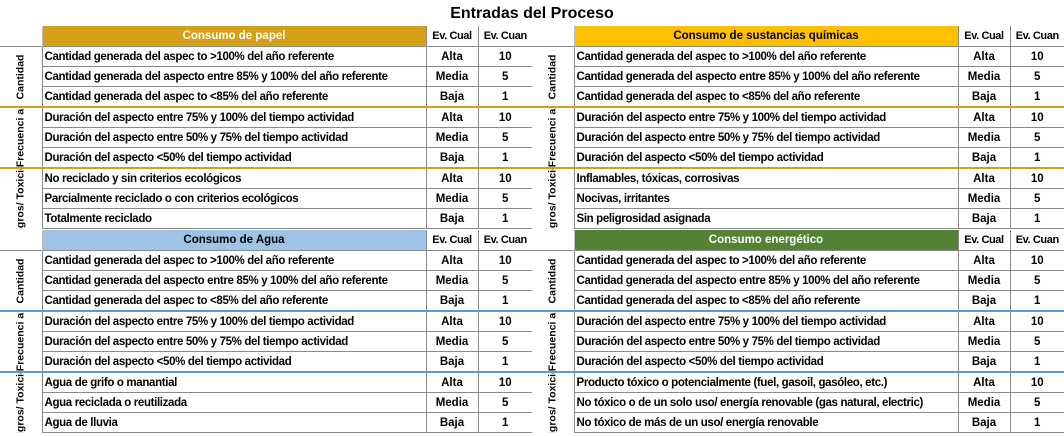  Describe the element at coordinates (798, 218) in the screenshot. I see `table-row: Sin peligrosidad asignada Baja 1` at that location.